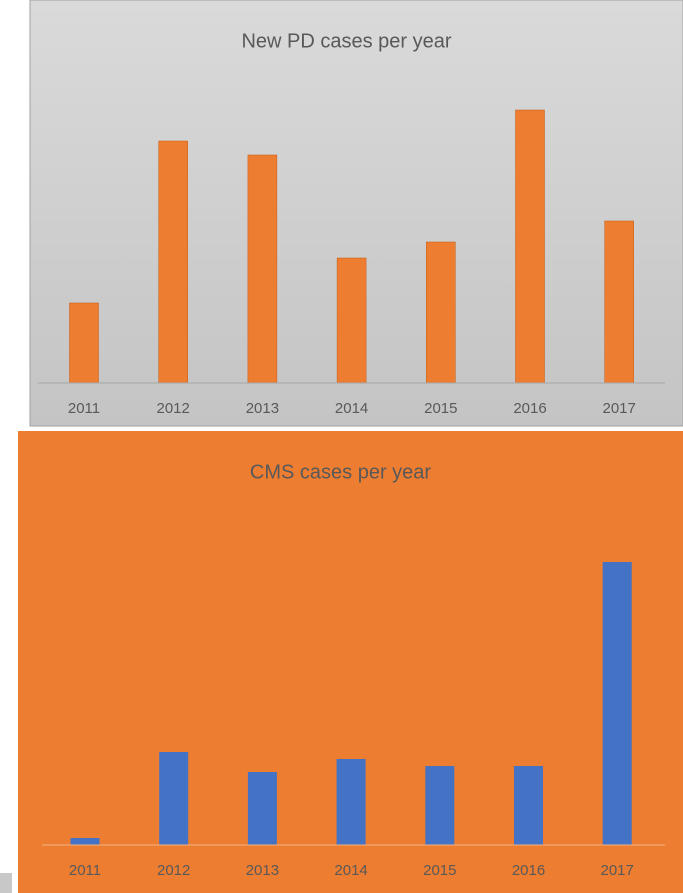 The image size is (683, 893). I want to click on chart-title: CMS cases per year, so click(341, 472).